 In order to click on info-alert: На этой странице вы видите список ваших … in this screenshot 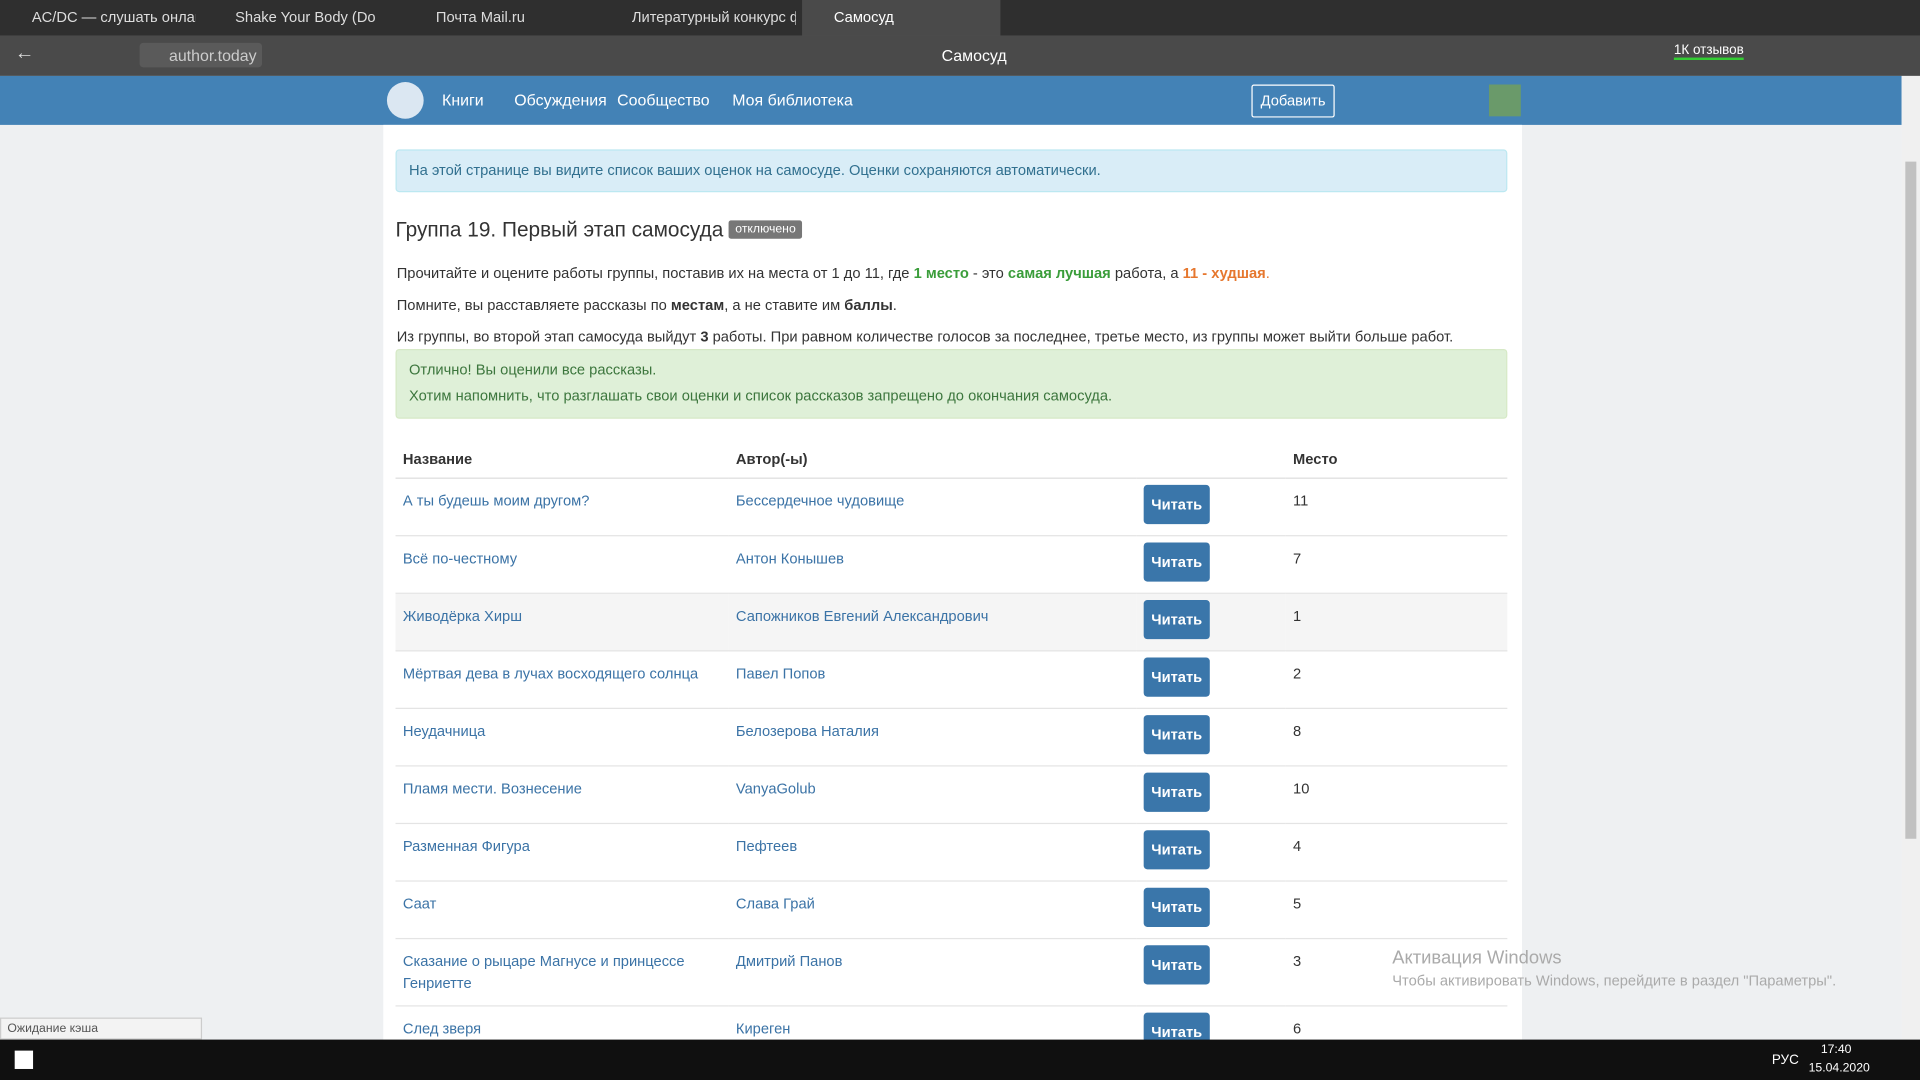, I will do `click(951, 171)`.